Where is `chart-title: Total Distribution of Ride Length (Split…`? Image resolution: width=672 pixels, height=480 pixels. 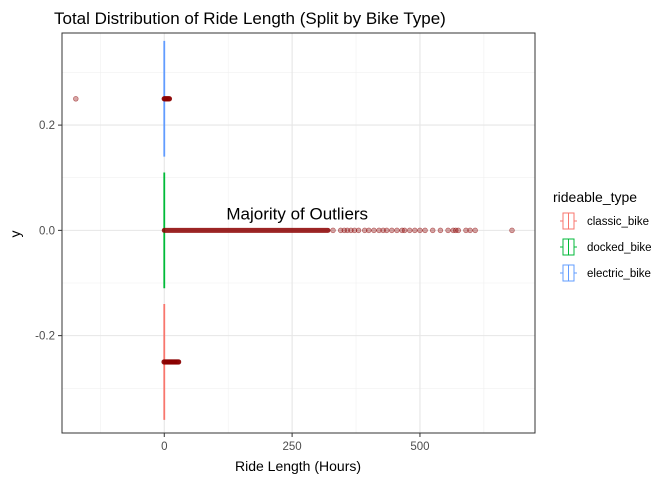 chart-title: Total Distribution of Ride Length (Split… is located at coordinates (250, 18).